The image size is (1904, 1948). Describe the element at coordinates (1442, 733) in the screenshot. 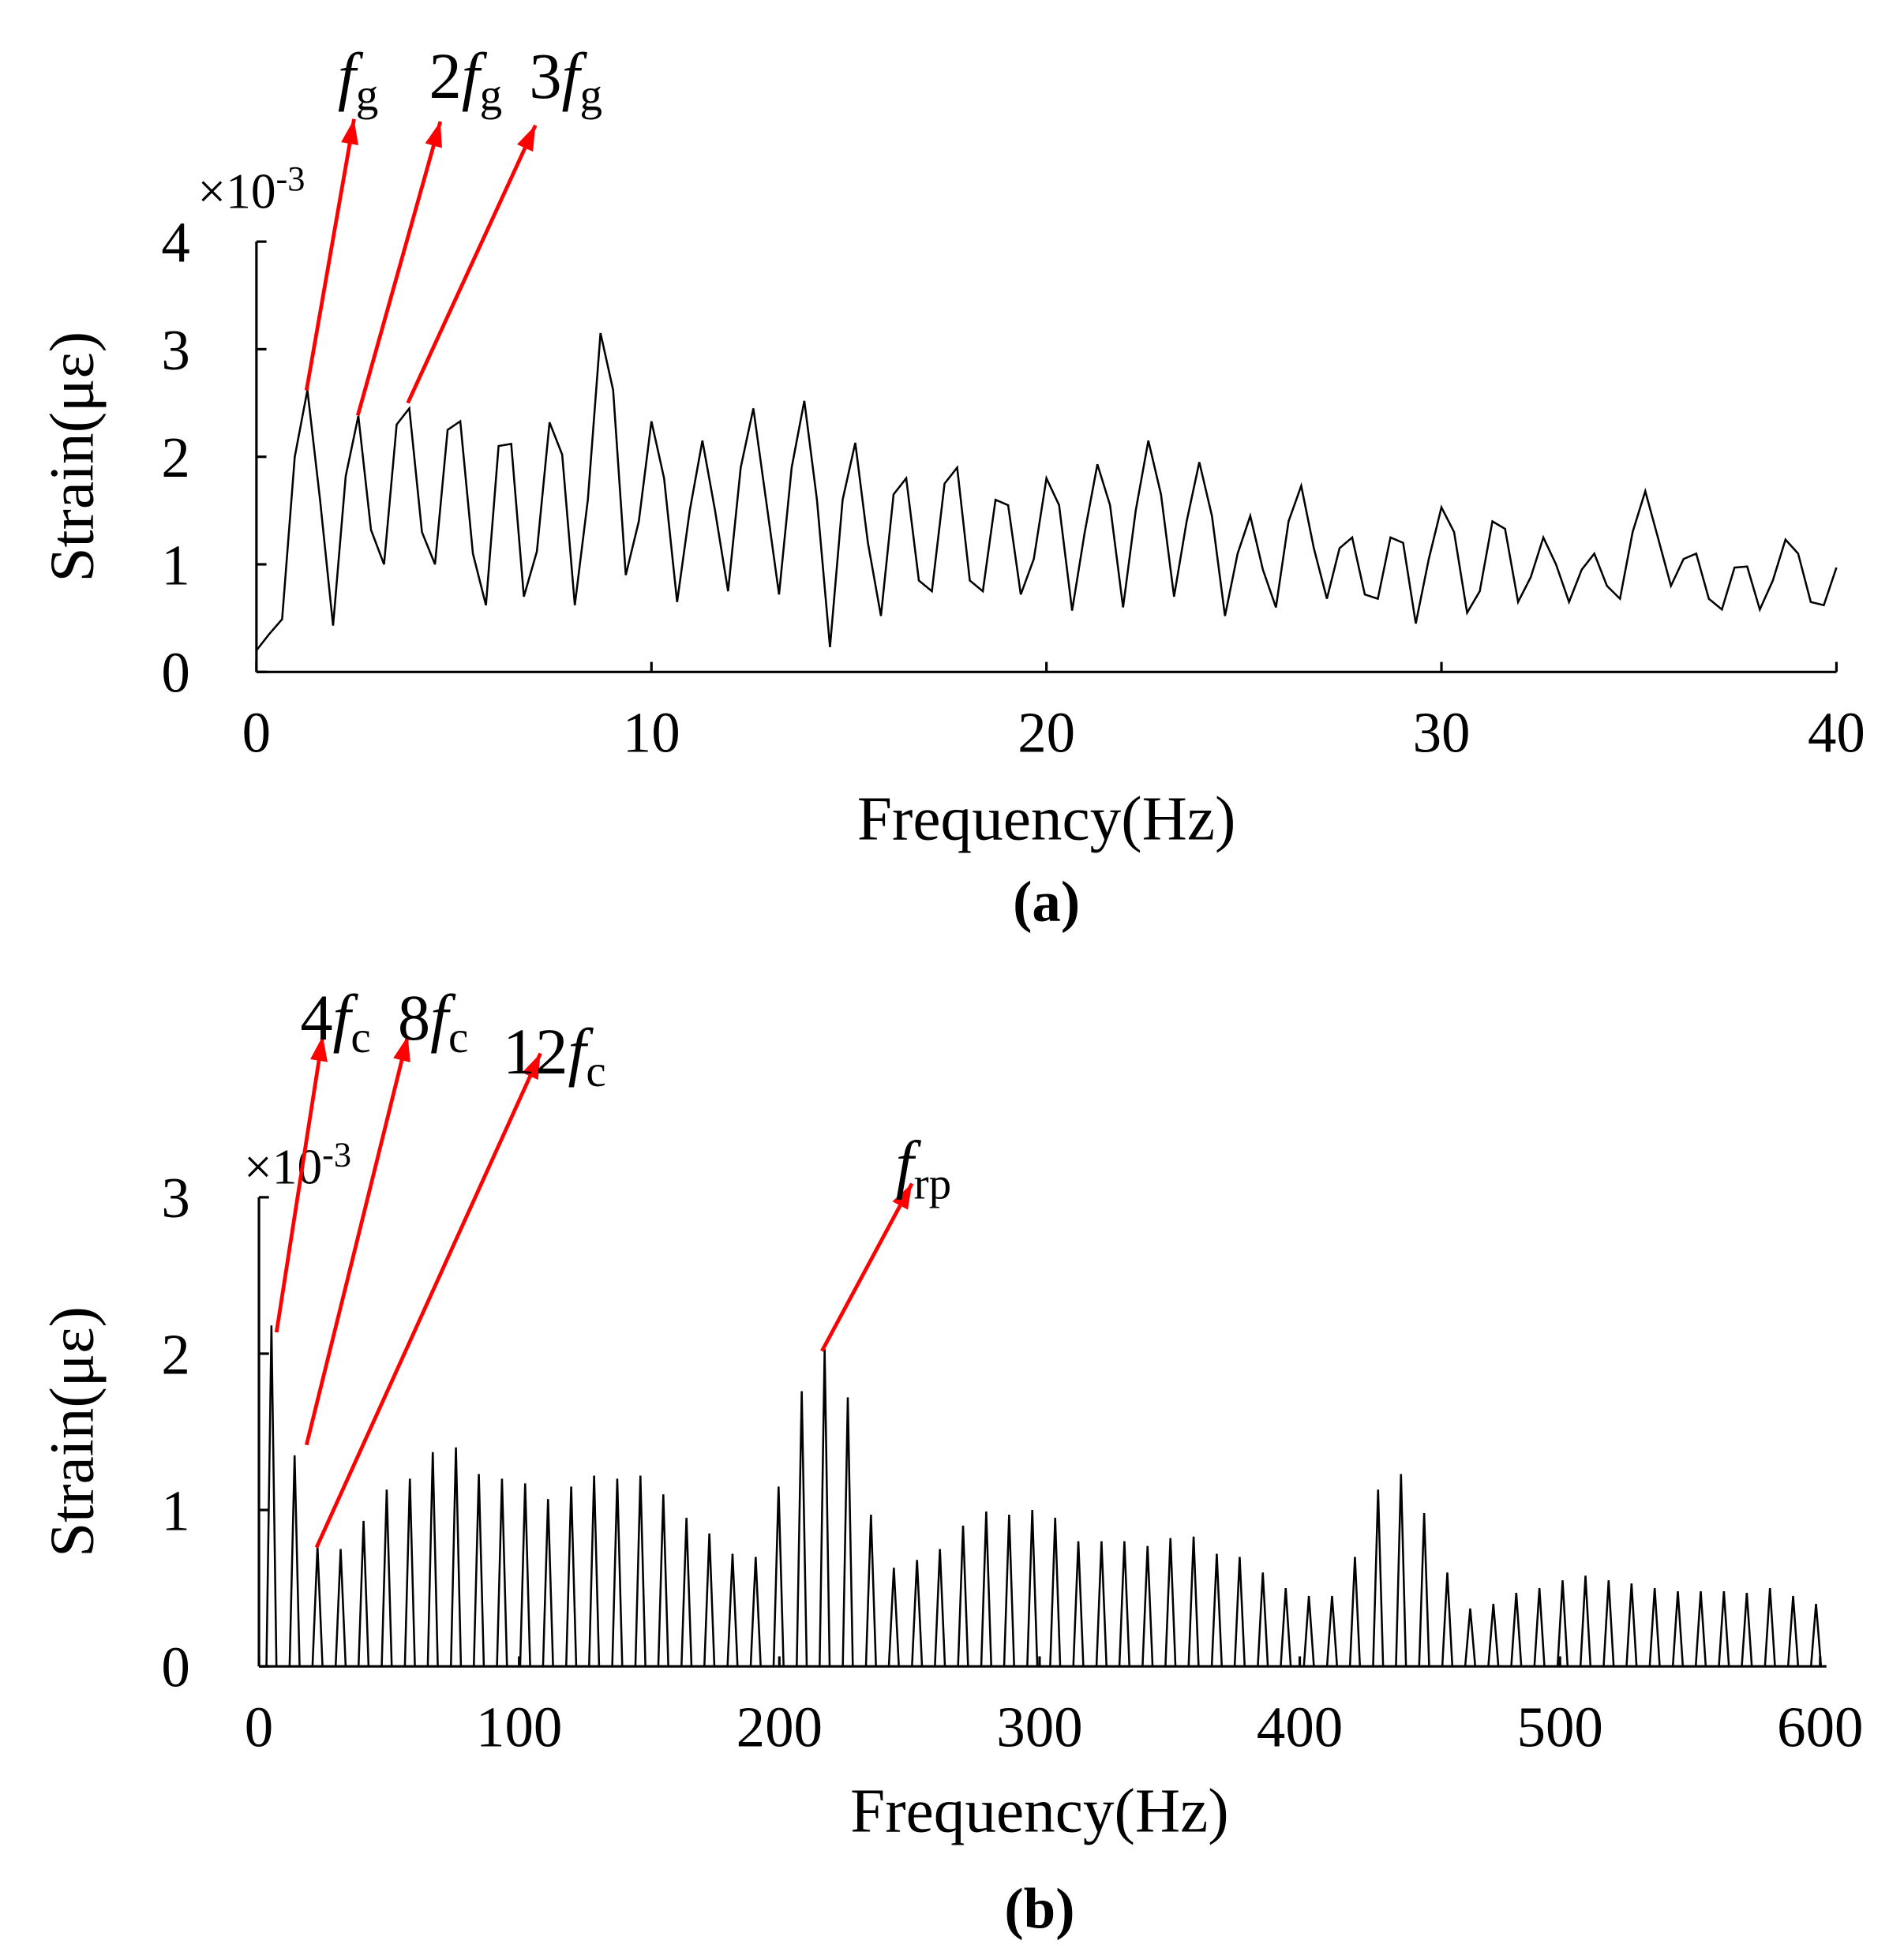

I see `x-tick-label: 30` at that location.